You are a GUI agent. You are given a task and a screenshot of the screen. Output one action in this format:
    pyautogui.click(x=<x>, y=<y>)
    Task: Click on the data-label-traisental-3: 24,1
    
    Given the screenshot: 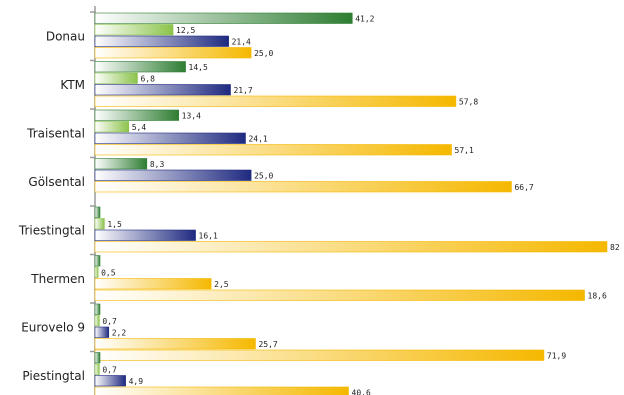 What is the action you would take?
    pyautogui.click(x=257, y=139)
    